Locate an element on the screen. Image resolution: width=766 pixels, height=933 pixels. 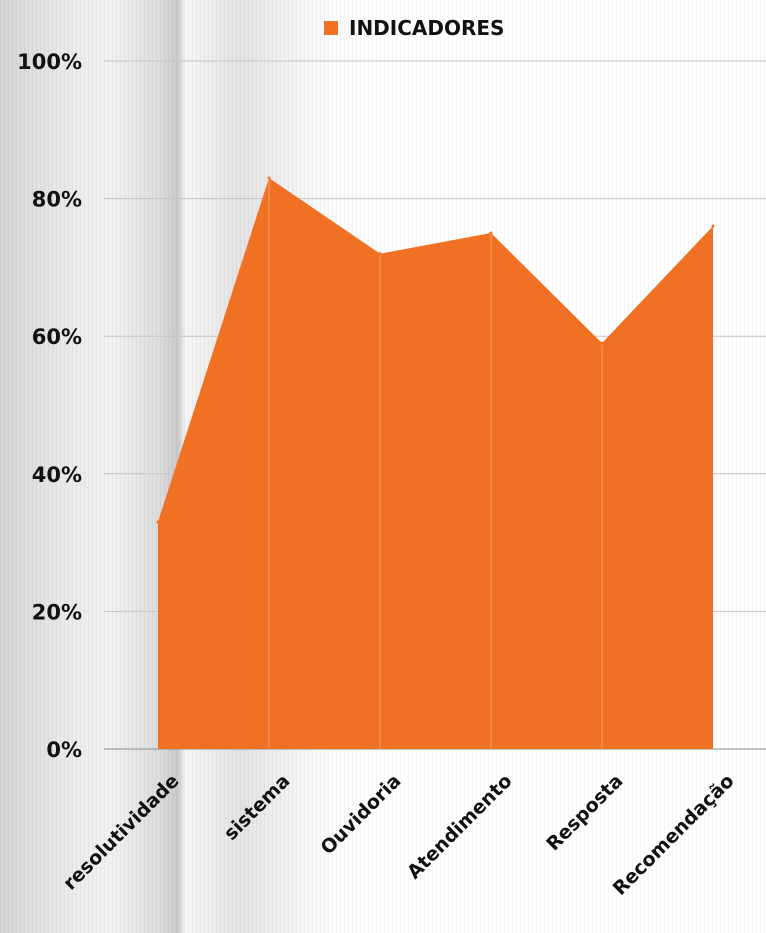
y-tick-label: 60% is located at coordinates (57, 337).